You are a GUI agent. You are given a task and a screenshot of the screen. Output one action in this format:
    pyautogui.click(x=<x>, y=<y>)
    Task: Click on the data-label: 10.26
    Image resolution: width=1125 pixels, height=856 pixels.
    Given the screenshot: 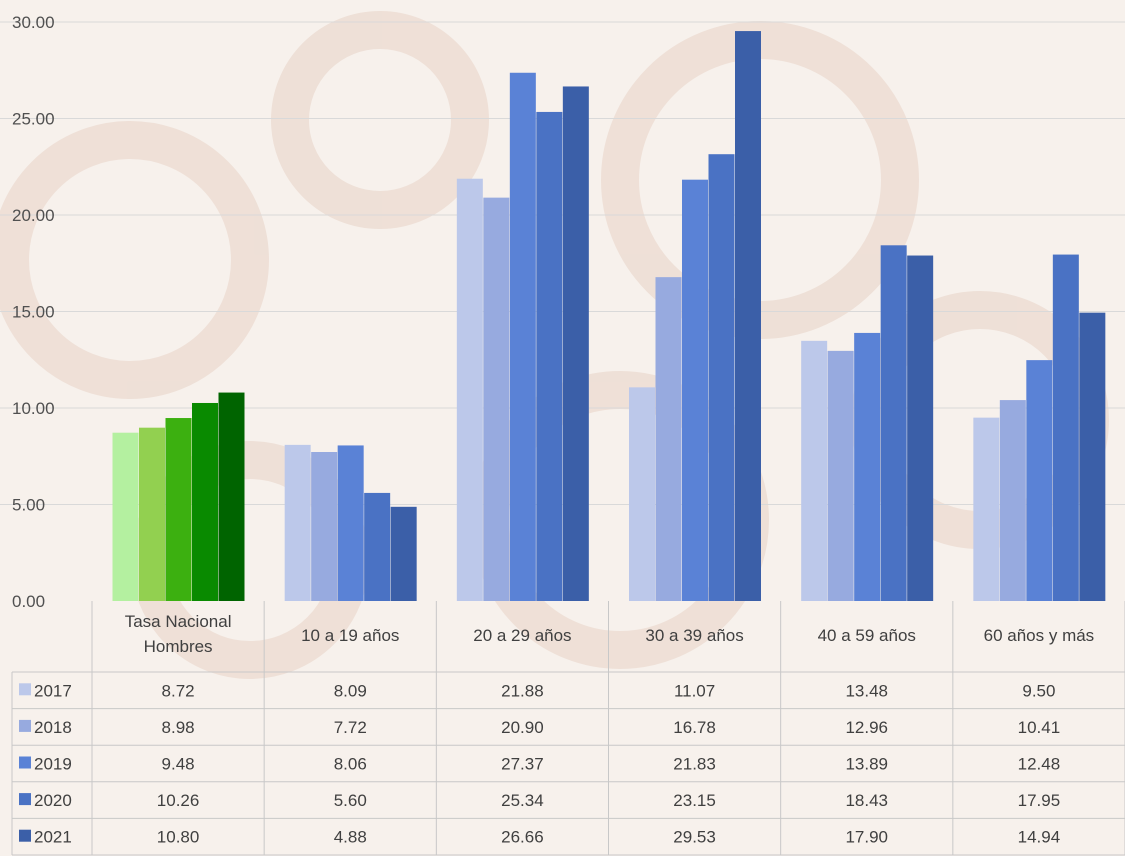 What is the action you would take?
    pyautogui.click(x=178, y=800)
    